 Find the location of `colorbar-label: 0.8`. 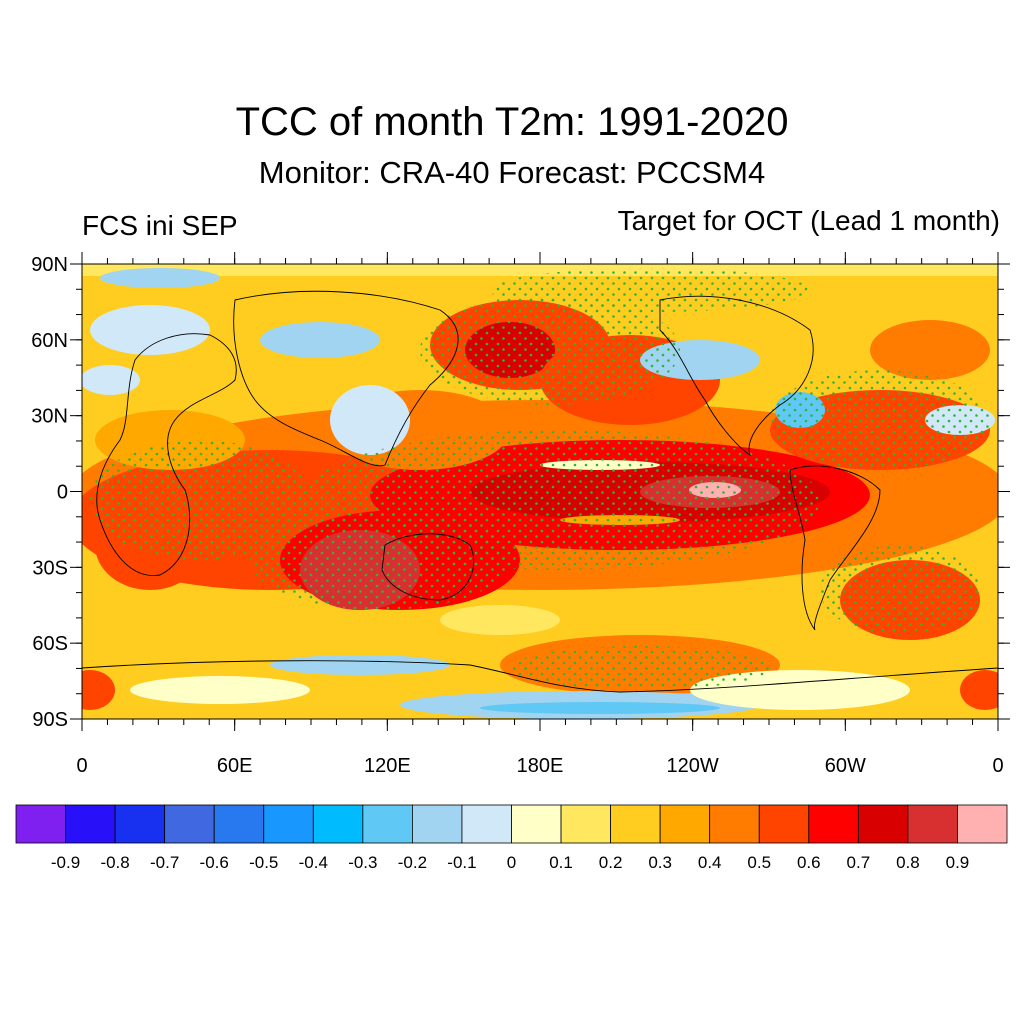

colorbar-label: 0.8 is located at coordinates (908, 862).